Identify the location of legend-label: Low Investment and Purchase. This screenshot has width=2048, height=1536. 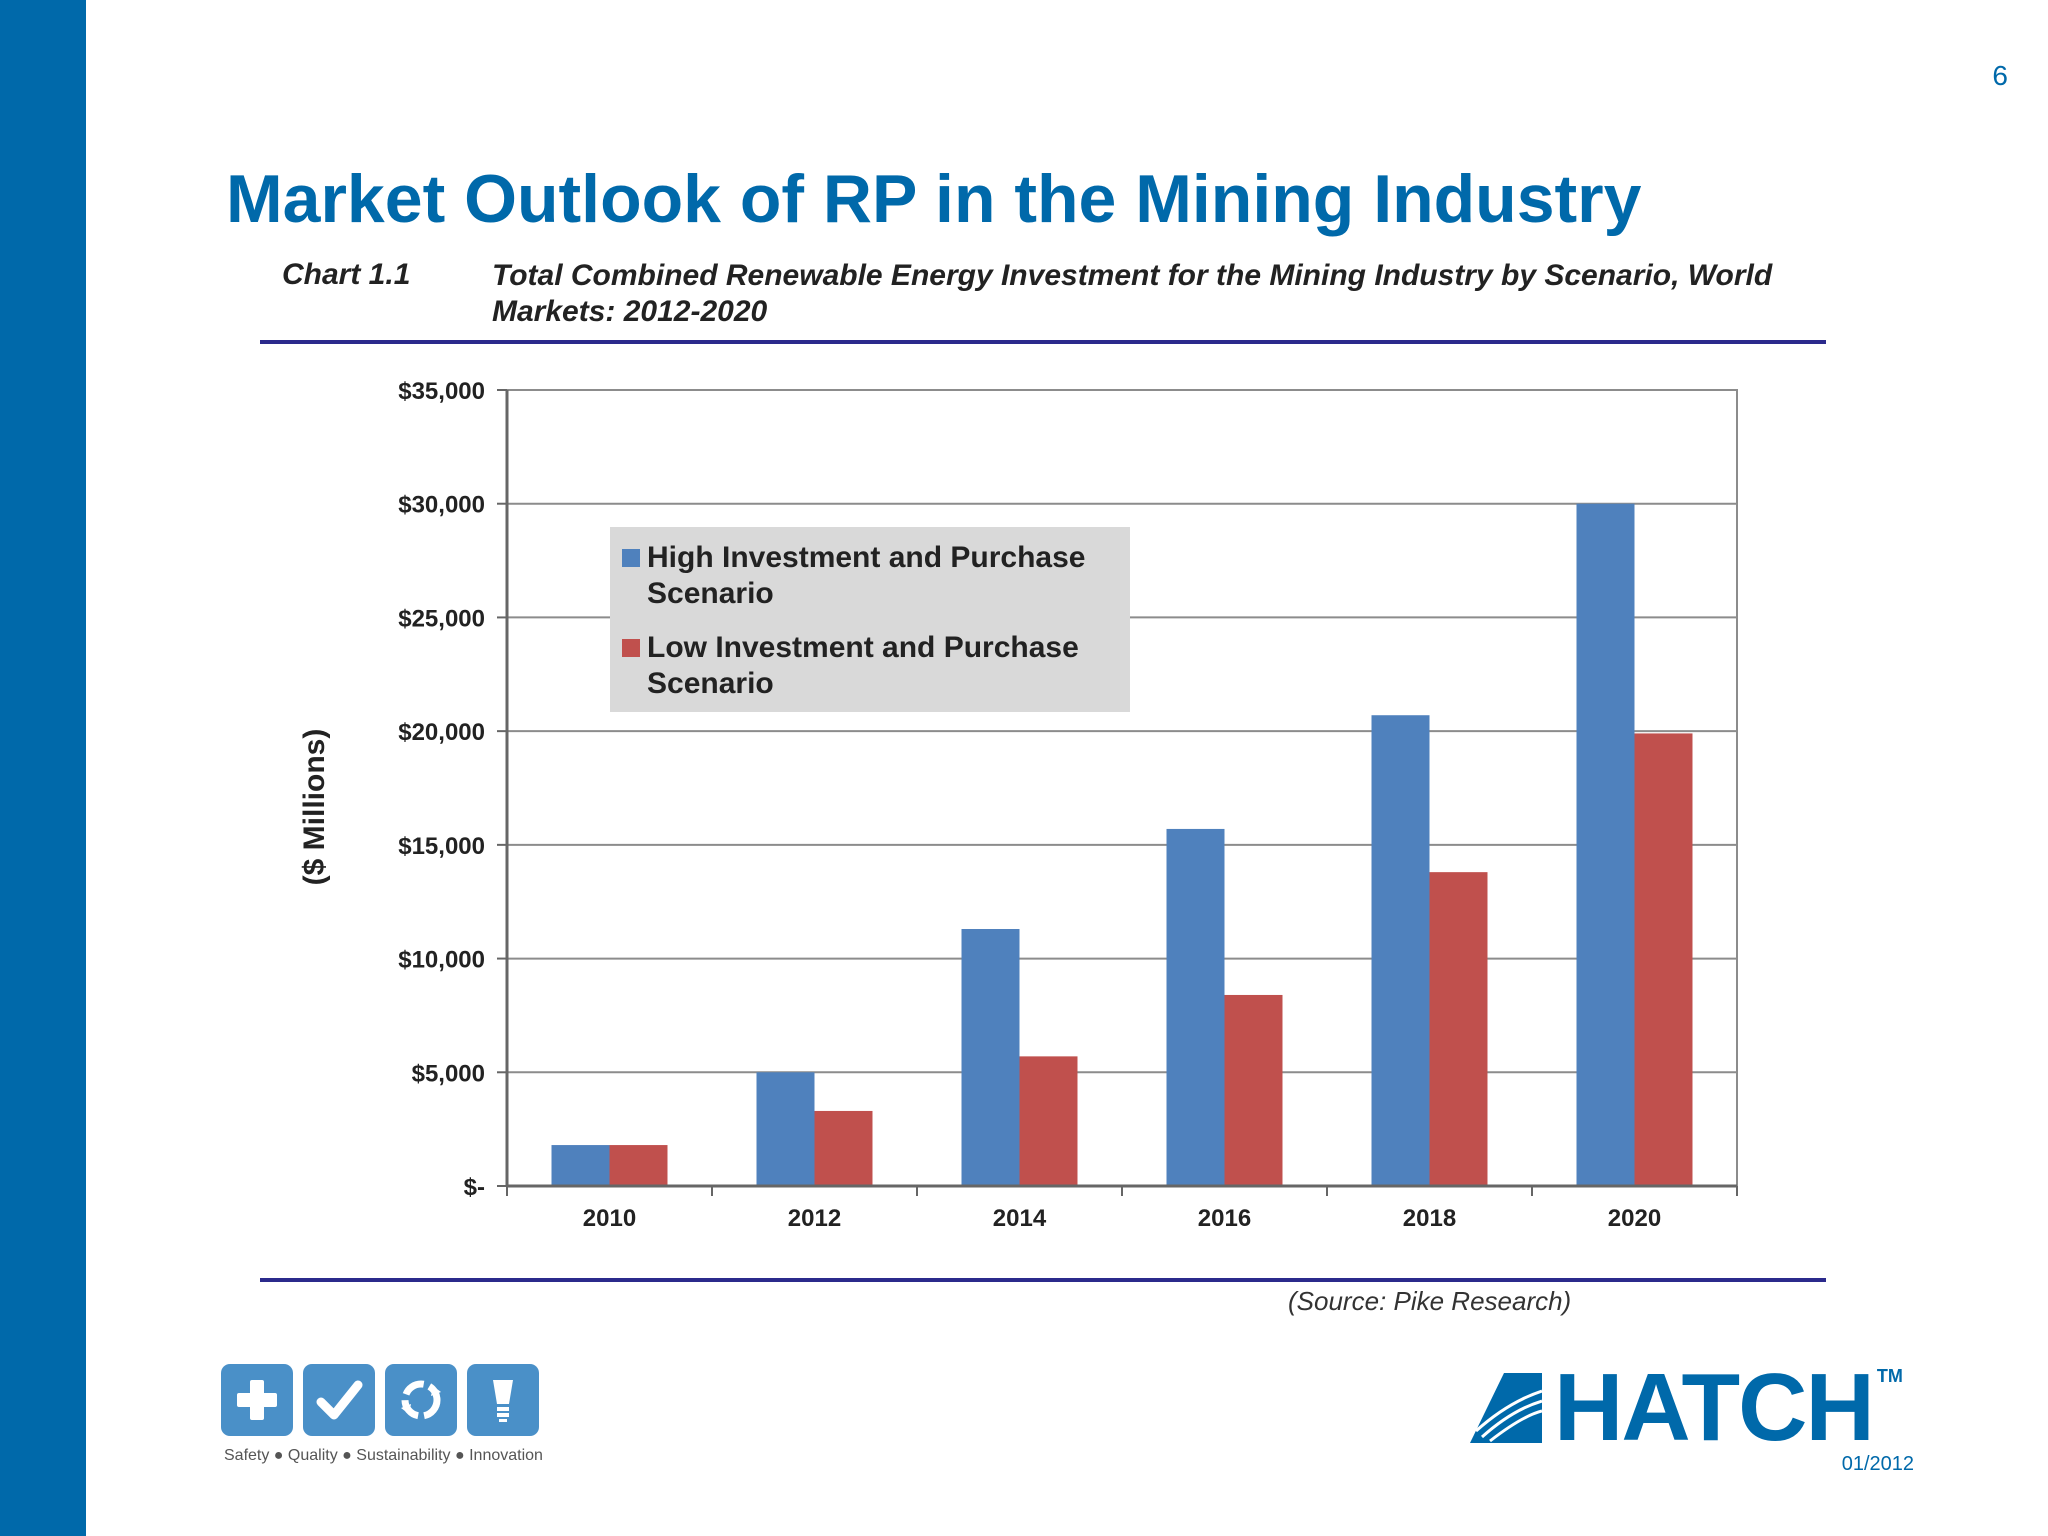
(863, 647).